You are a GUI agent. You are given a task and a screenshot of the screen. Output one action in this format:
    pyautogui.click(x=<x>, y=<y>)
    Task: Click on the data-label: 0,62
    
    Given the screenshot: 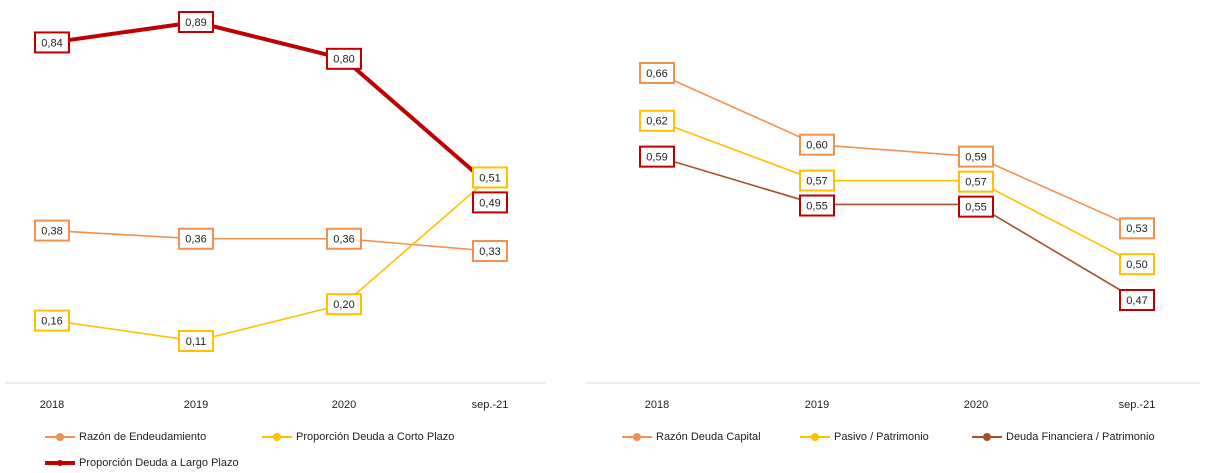 What is the action you would take?
    pyautogui.click(x=656, y=122)
    